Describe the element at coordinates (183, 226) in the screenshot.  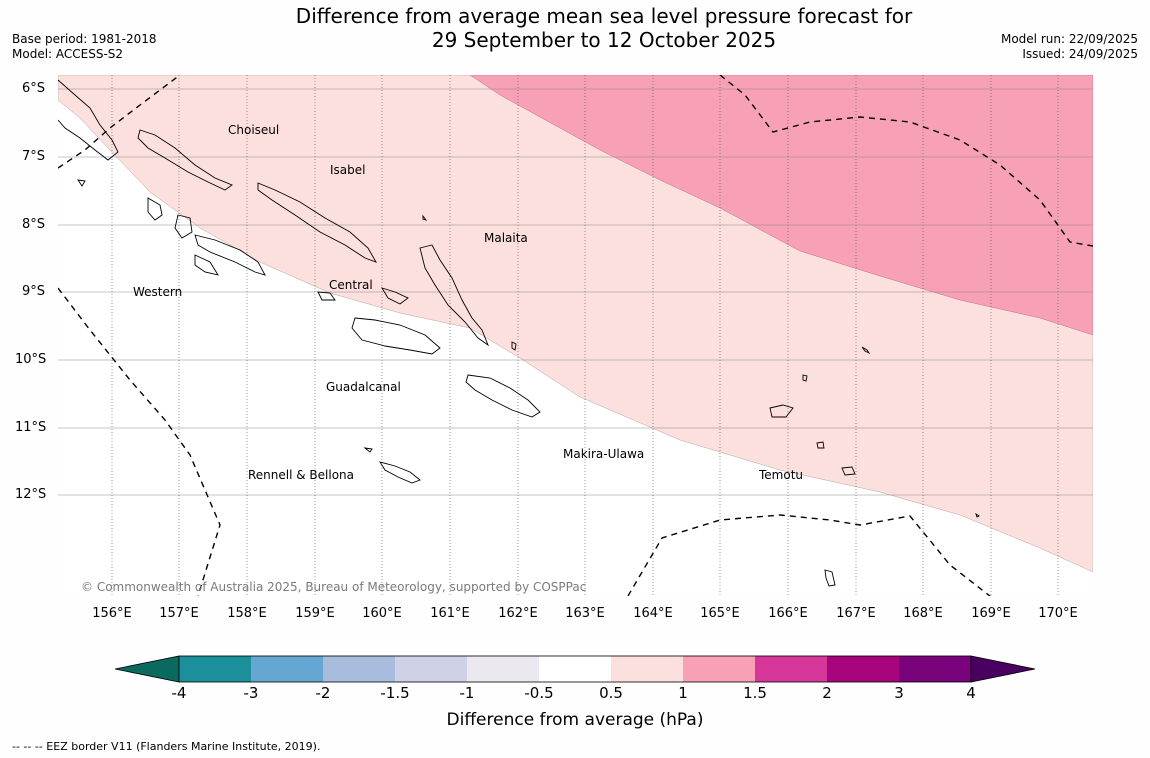
I see `vella-lavella-island` at that location.